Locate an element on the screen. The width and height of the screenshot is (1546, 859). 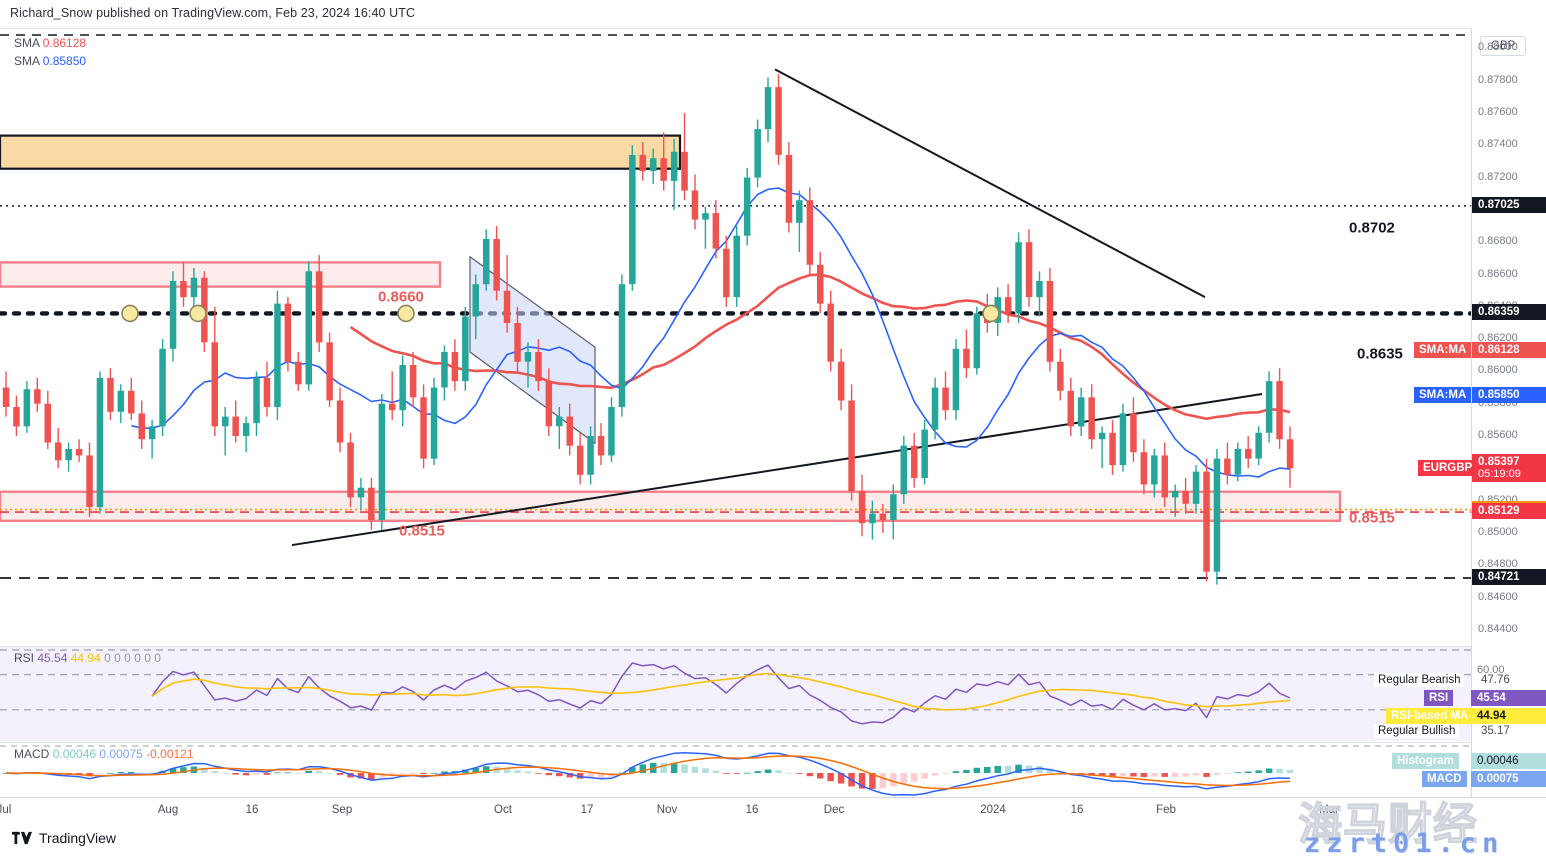
macd-pane-background is located at coordinates (735, 770).